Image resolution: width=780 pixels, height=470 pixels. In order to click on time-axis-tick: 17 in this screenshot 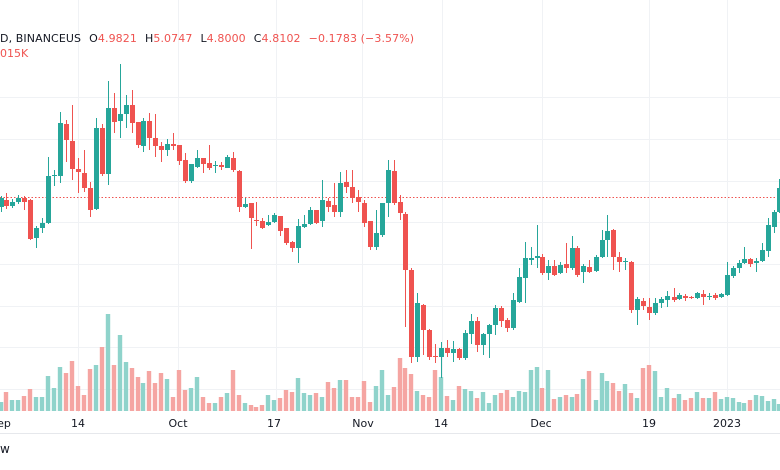, I will do `click(274, 423)`.